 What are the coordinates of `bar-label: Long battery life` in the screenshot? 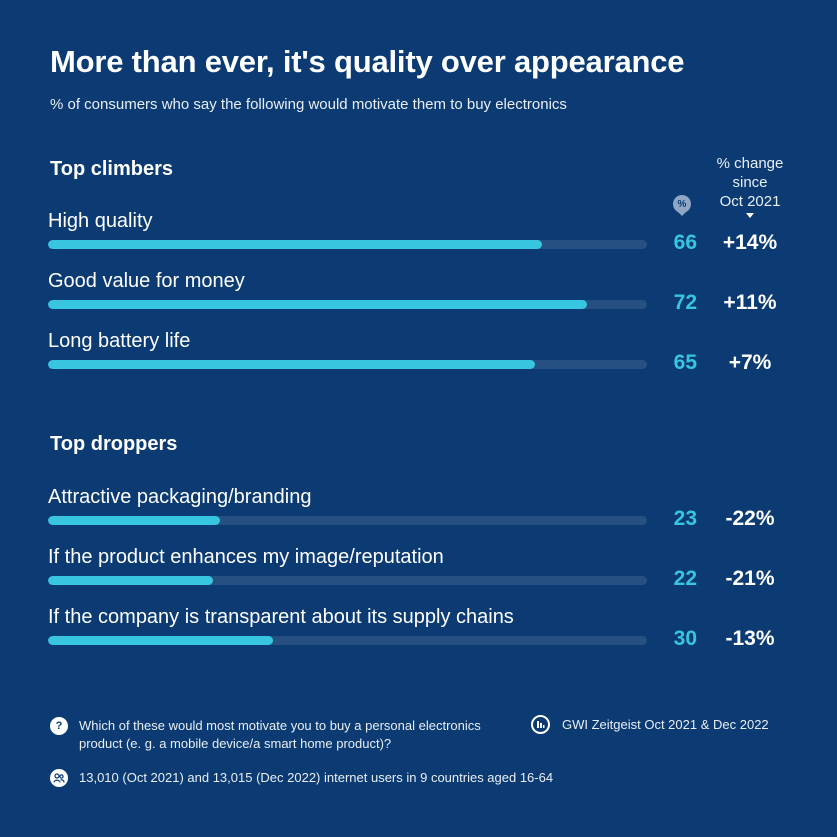 It's located at (119, 341).